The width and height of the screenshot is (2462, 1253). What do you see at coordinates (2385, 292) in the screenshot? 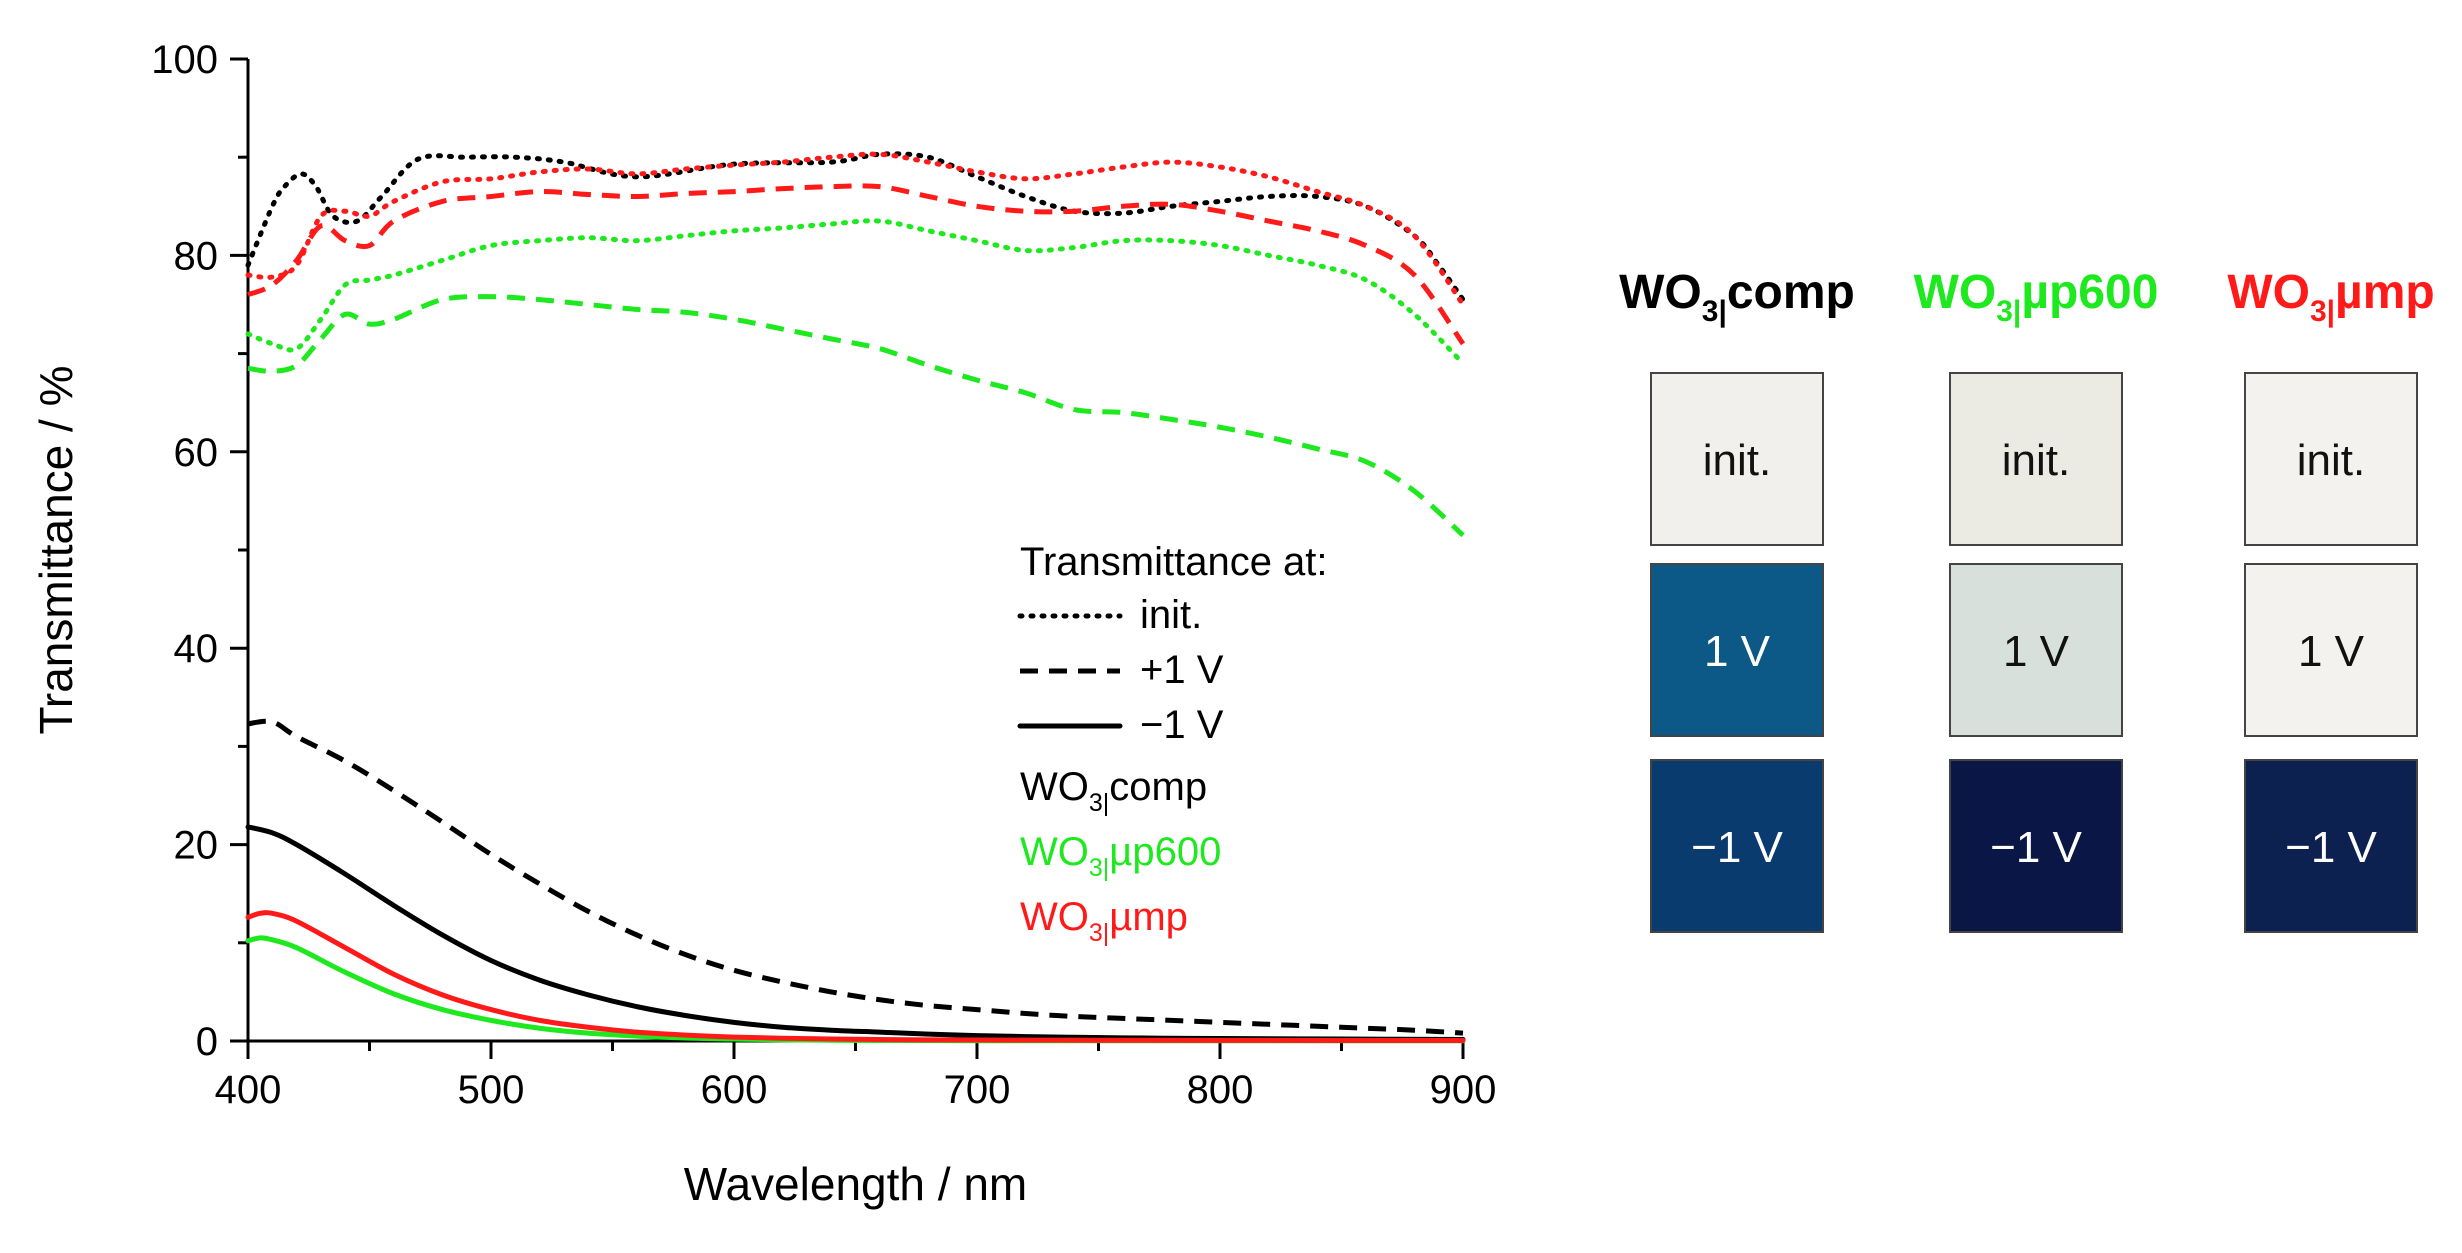
I see `panel-header-ump-suffix: µmp` at bounding box center [2385, 292].